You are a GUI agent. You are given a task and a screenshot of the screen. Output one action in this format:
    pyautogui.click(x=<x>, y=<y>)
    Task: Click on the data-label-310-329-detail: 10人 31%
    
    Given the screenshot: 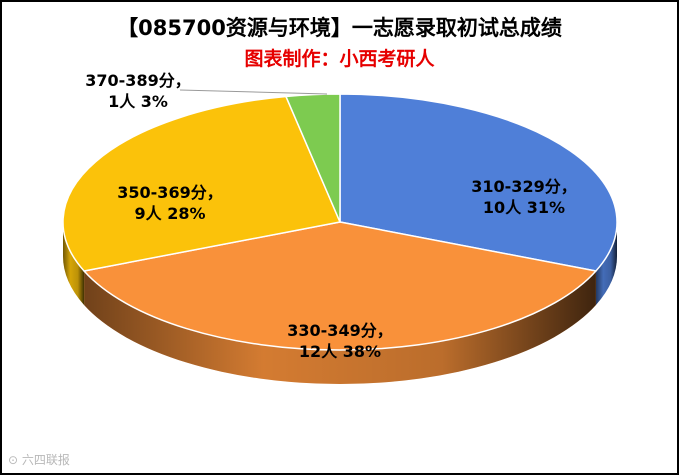 What is the action you would take?
    pyautogui.click(x=524, y=207)
    